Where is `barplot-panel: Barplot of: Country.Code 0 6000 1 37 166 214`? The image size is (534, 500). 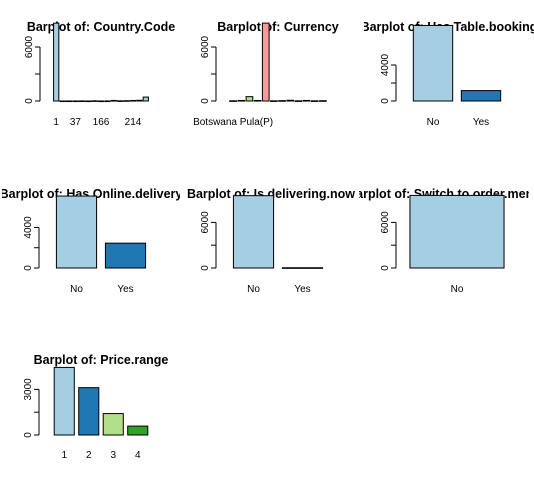
barplot-panel: Barplot of: Country.Code 0 6000 1 37 166 214 is located at coordinates (99, 74).